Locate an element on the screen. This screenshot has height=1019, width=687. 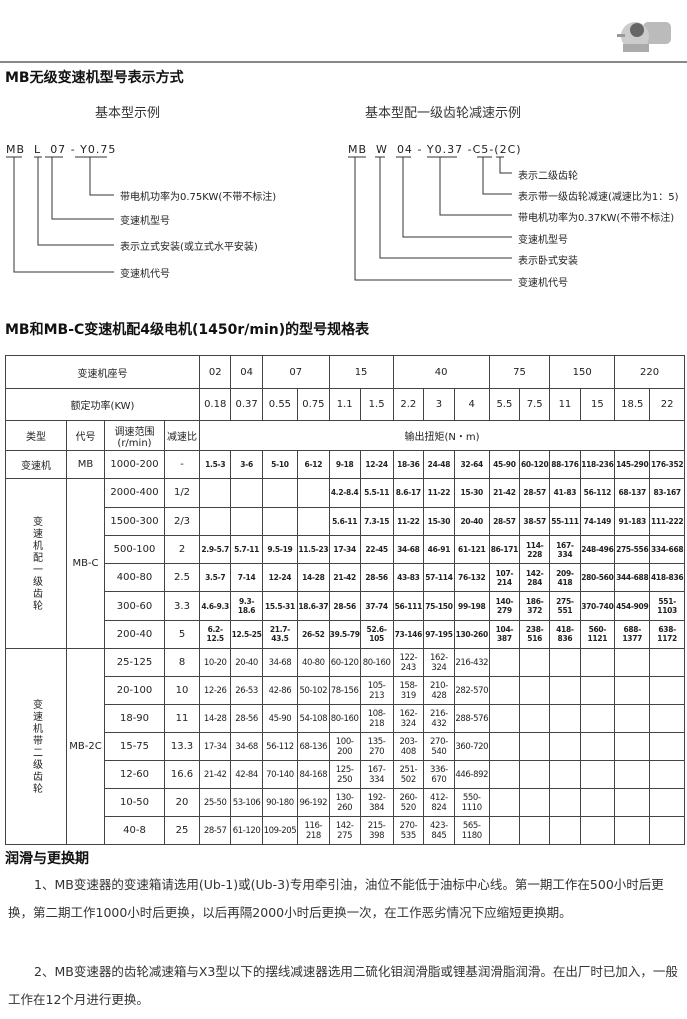
right-label-code: 变速机代号 is located at coordinates (543, 283).